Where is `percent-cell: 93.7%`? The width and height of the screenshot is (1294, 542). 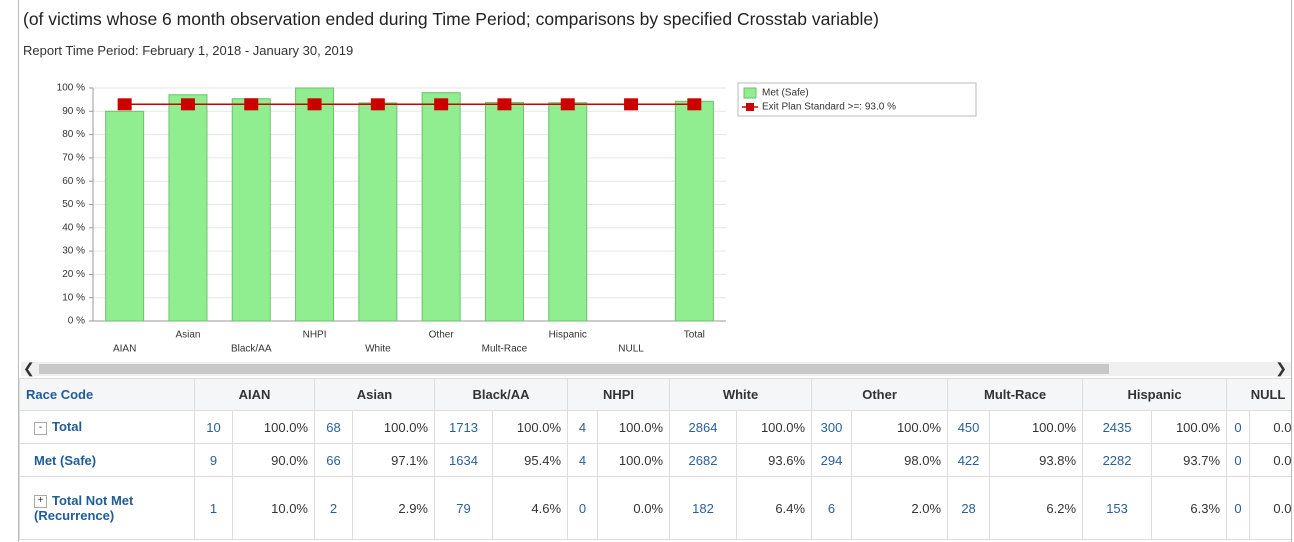 percent-cell: 93.7% is located at coordinates (1189, 460).